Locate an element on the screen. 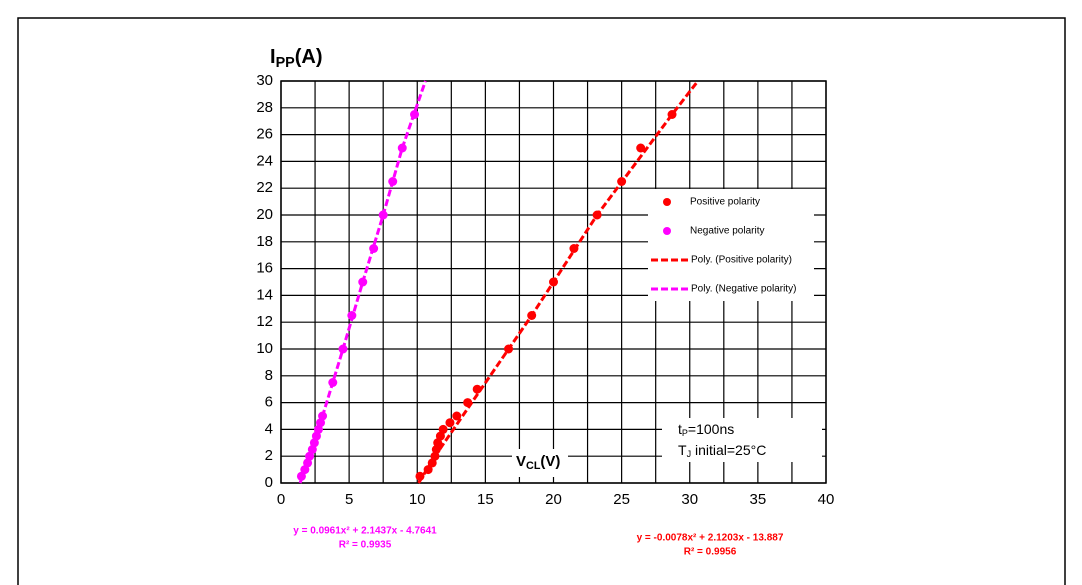 Image resolution: width=1082 pixels, height=585 pixels. equation: y = 0.0961x² + 2.1437x - 4.7641 is located at coordinates (365, 531).